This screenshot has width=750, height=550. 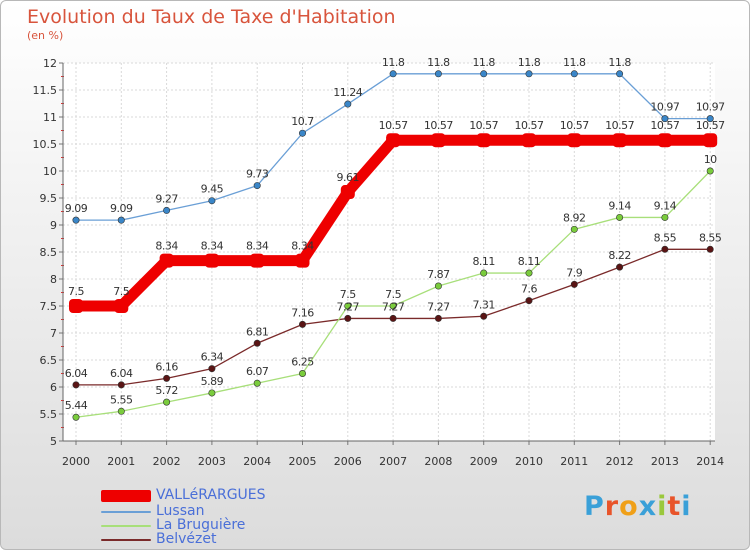 What do you see at coordinates (211, 17) in the screenshot?
I see `chart-title: Evolution du Taux de Taxe d'Habitation` at bounding box center [211, 17].